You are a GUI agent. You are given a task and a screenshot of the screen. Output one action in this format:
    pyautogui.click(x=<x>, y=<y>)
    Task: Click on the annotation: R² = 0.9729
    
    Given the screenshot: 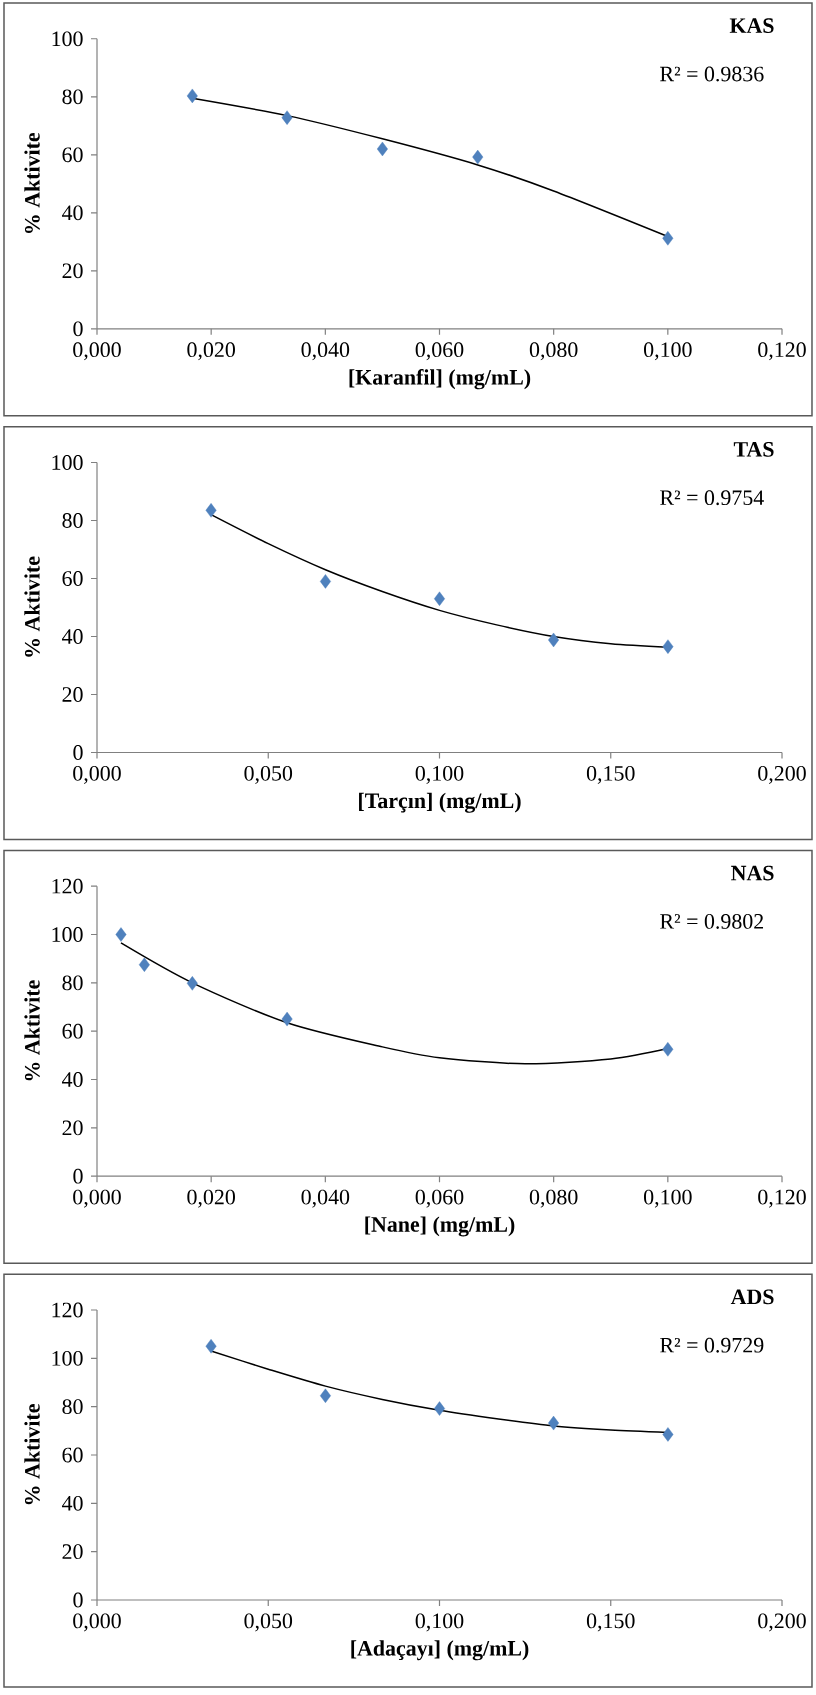 What is the action you would take?
    pyautogui.click(x=712, y=1345)
    